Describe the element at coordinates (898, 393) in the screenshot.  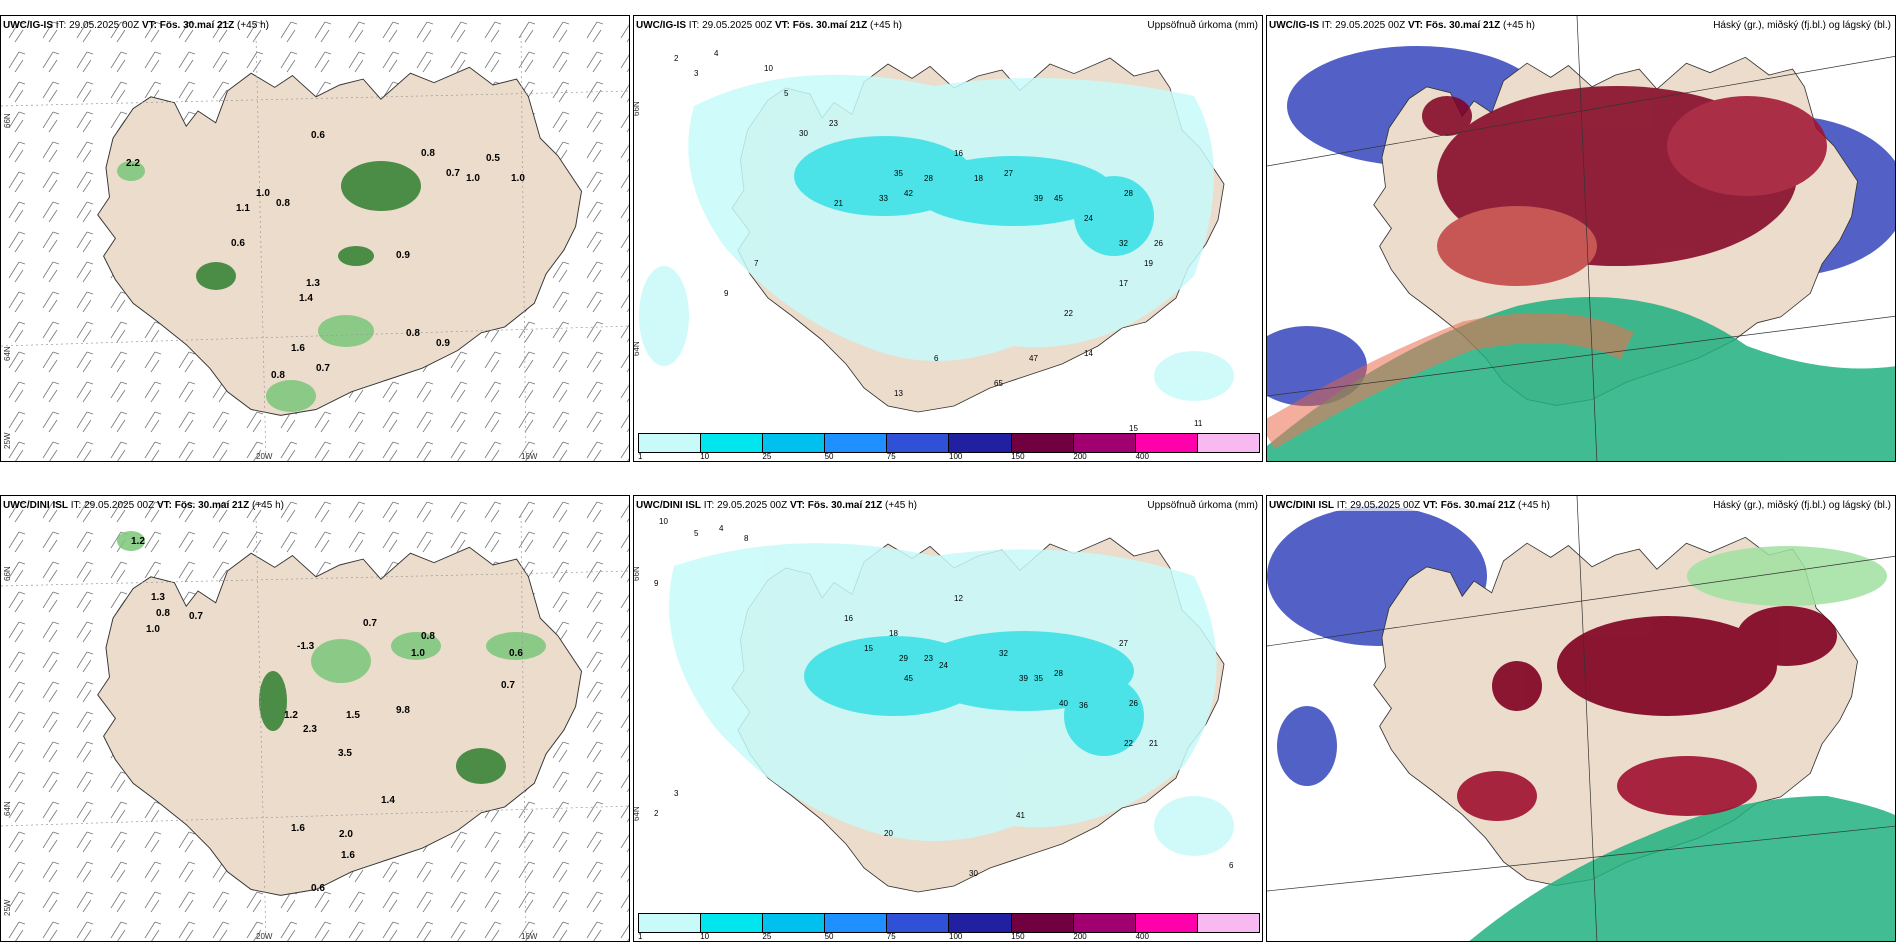
I see `precip-value: 13` at that location.